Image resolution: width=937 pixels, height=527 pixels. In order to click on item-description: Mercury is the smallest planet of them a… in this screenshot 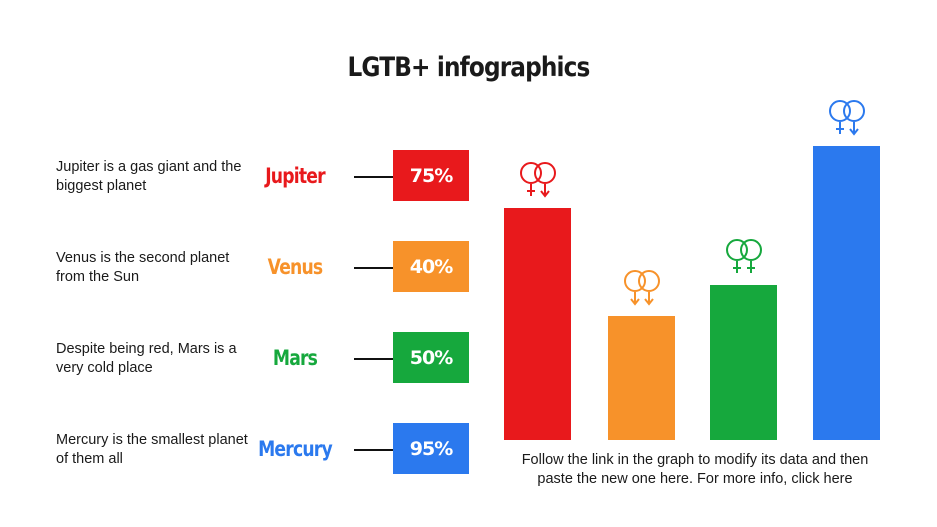, I will do `click(152, 449)`.